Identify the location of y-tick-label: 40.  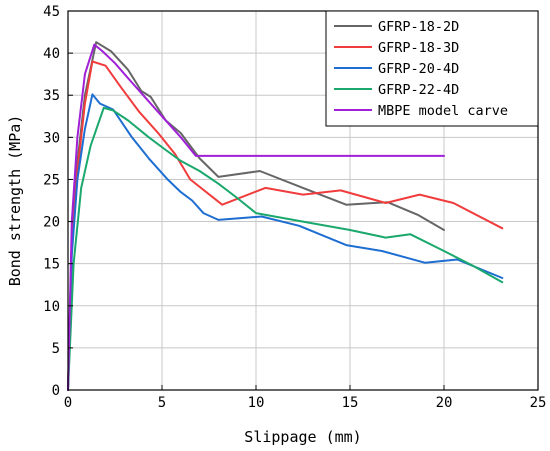
(51, 54).